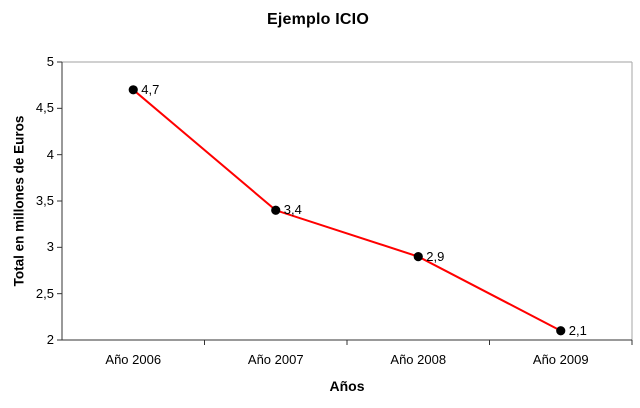  Describe the element at coordinates (347, 386) in the screenshot. I see `x-axis-title: Años` at that location.